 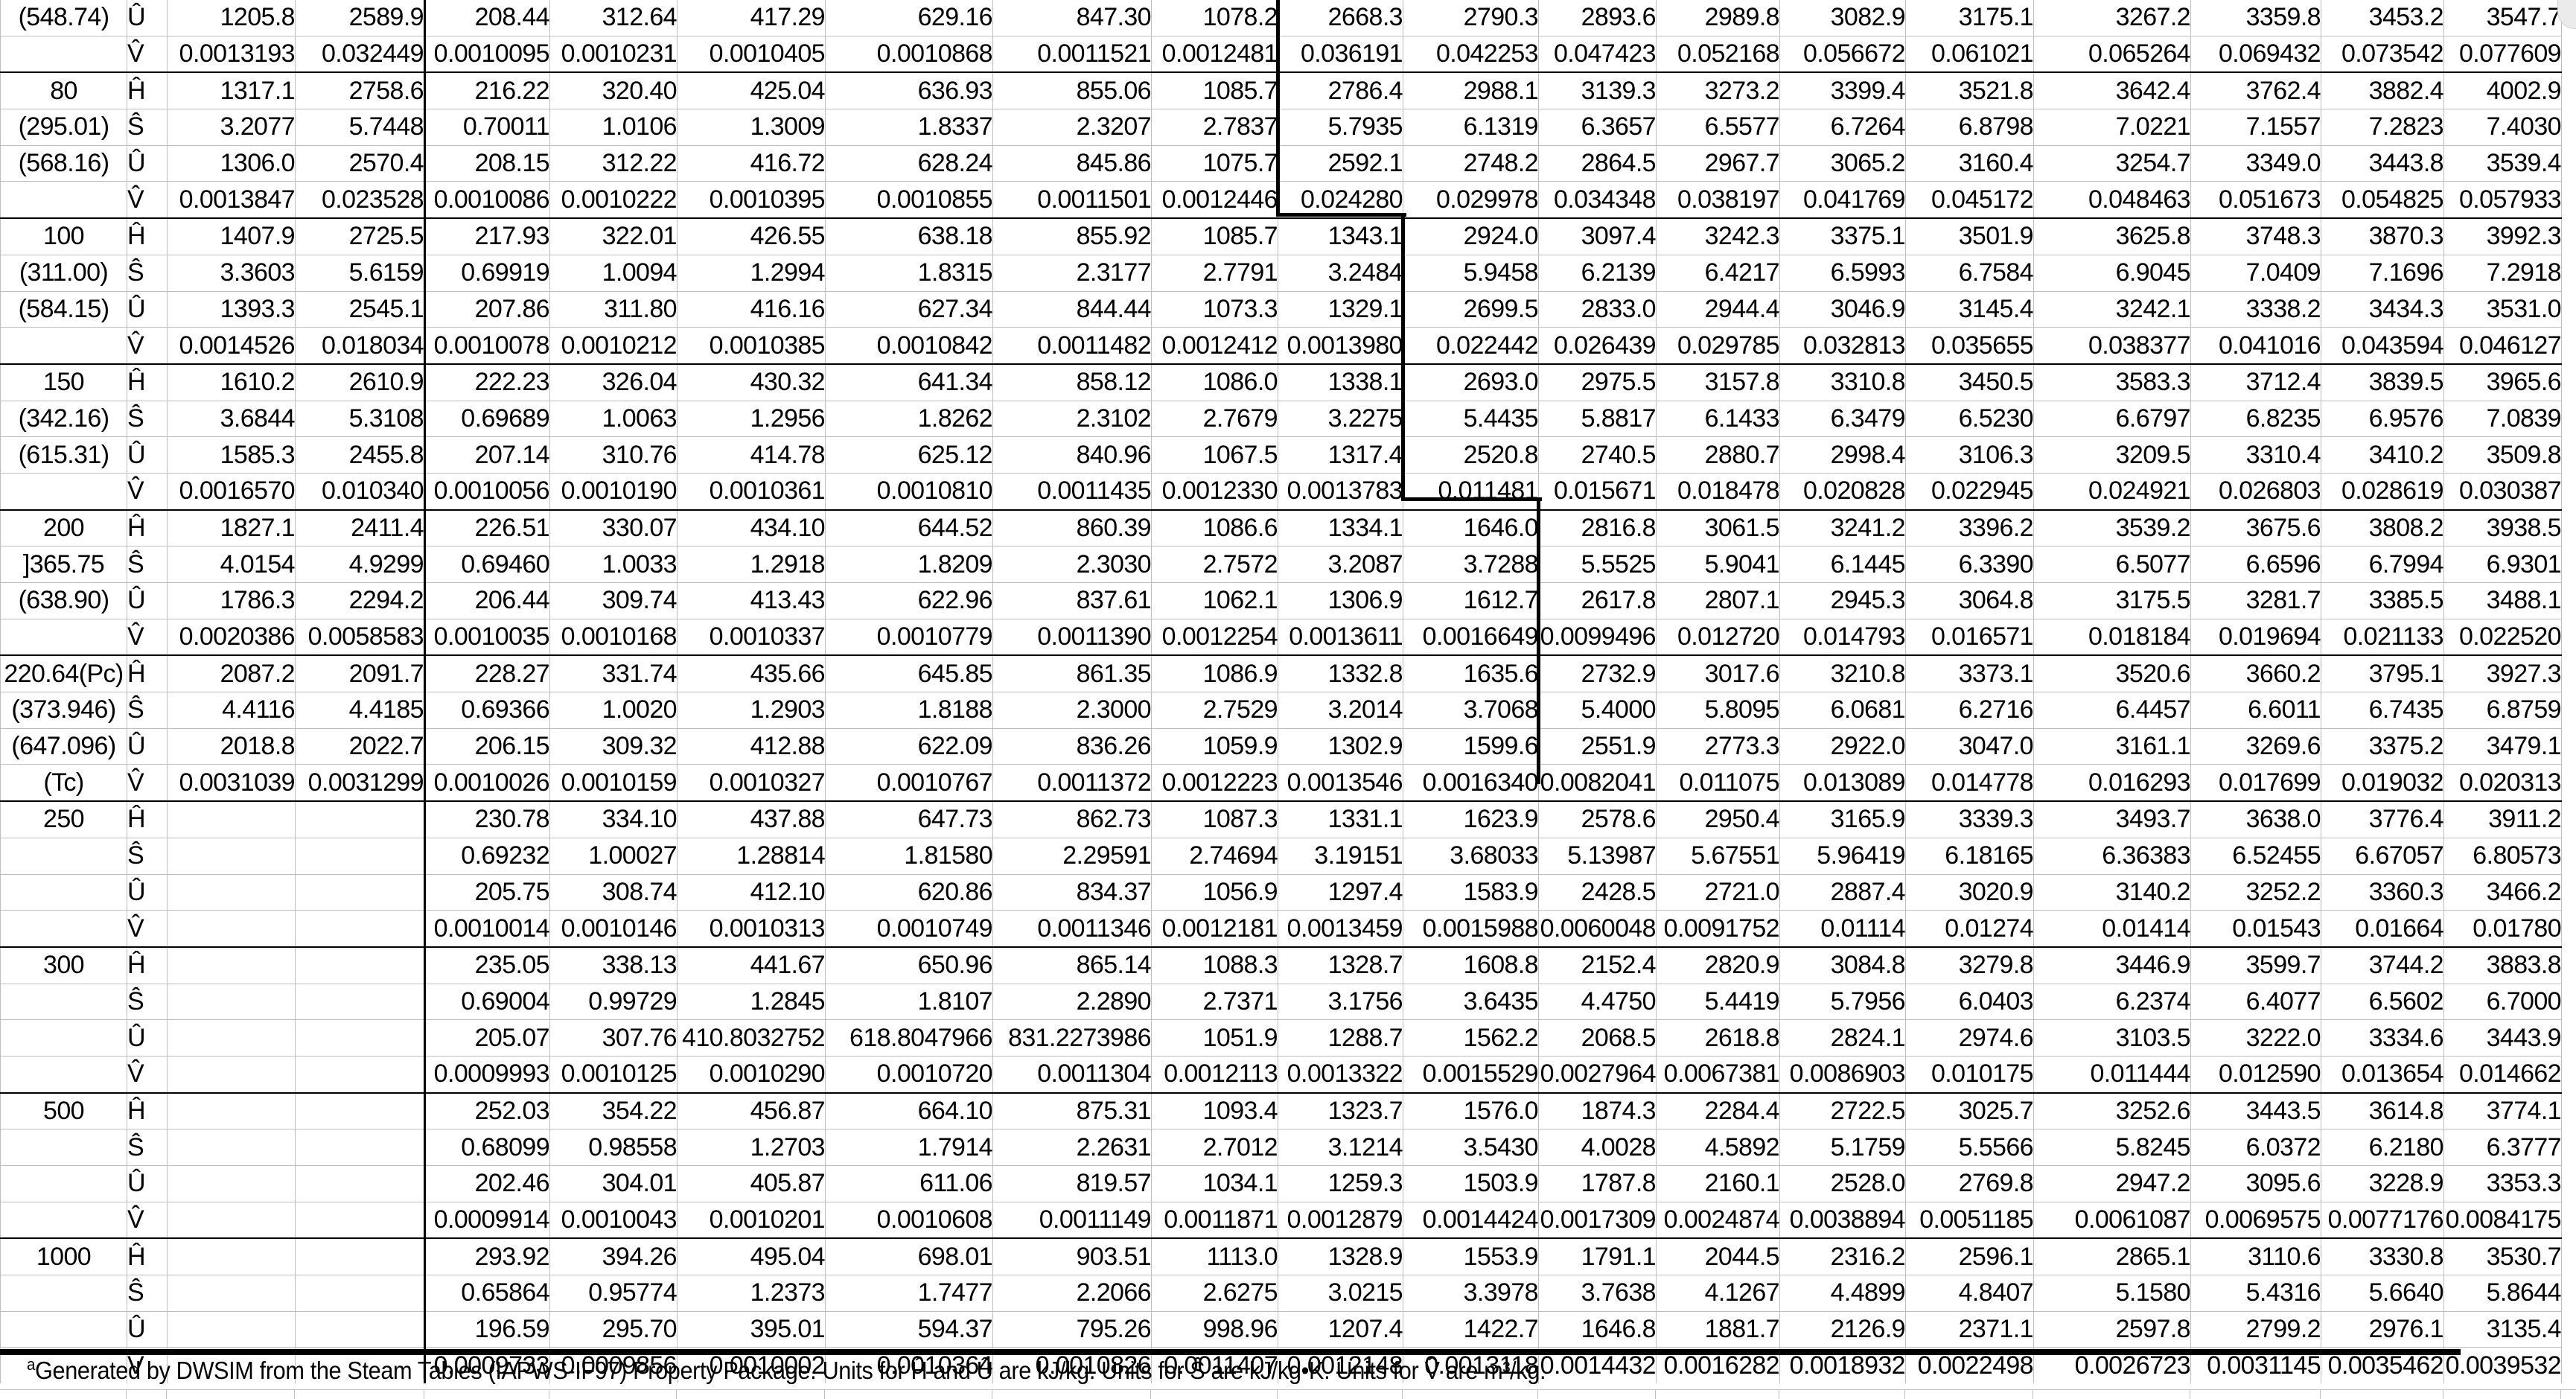 What do you see at coordinates (147, 819) in the screenshot?
I see `property-symbol-cell: Ĥ` at bounding box center [147, 819].